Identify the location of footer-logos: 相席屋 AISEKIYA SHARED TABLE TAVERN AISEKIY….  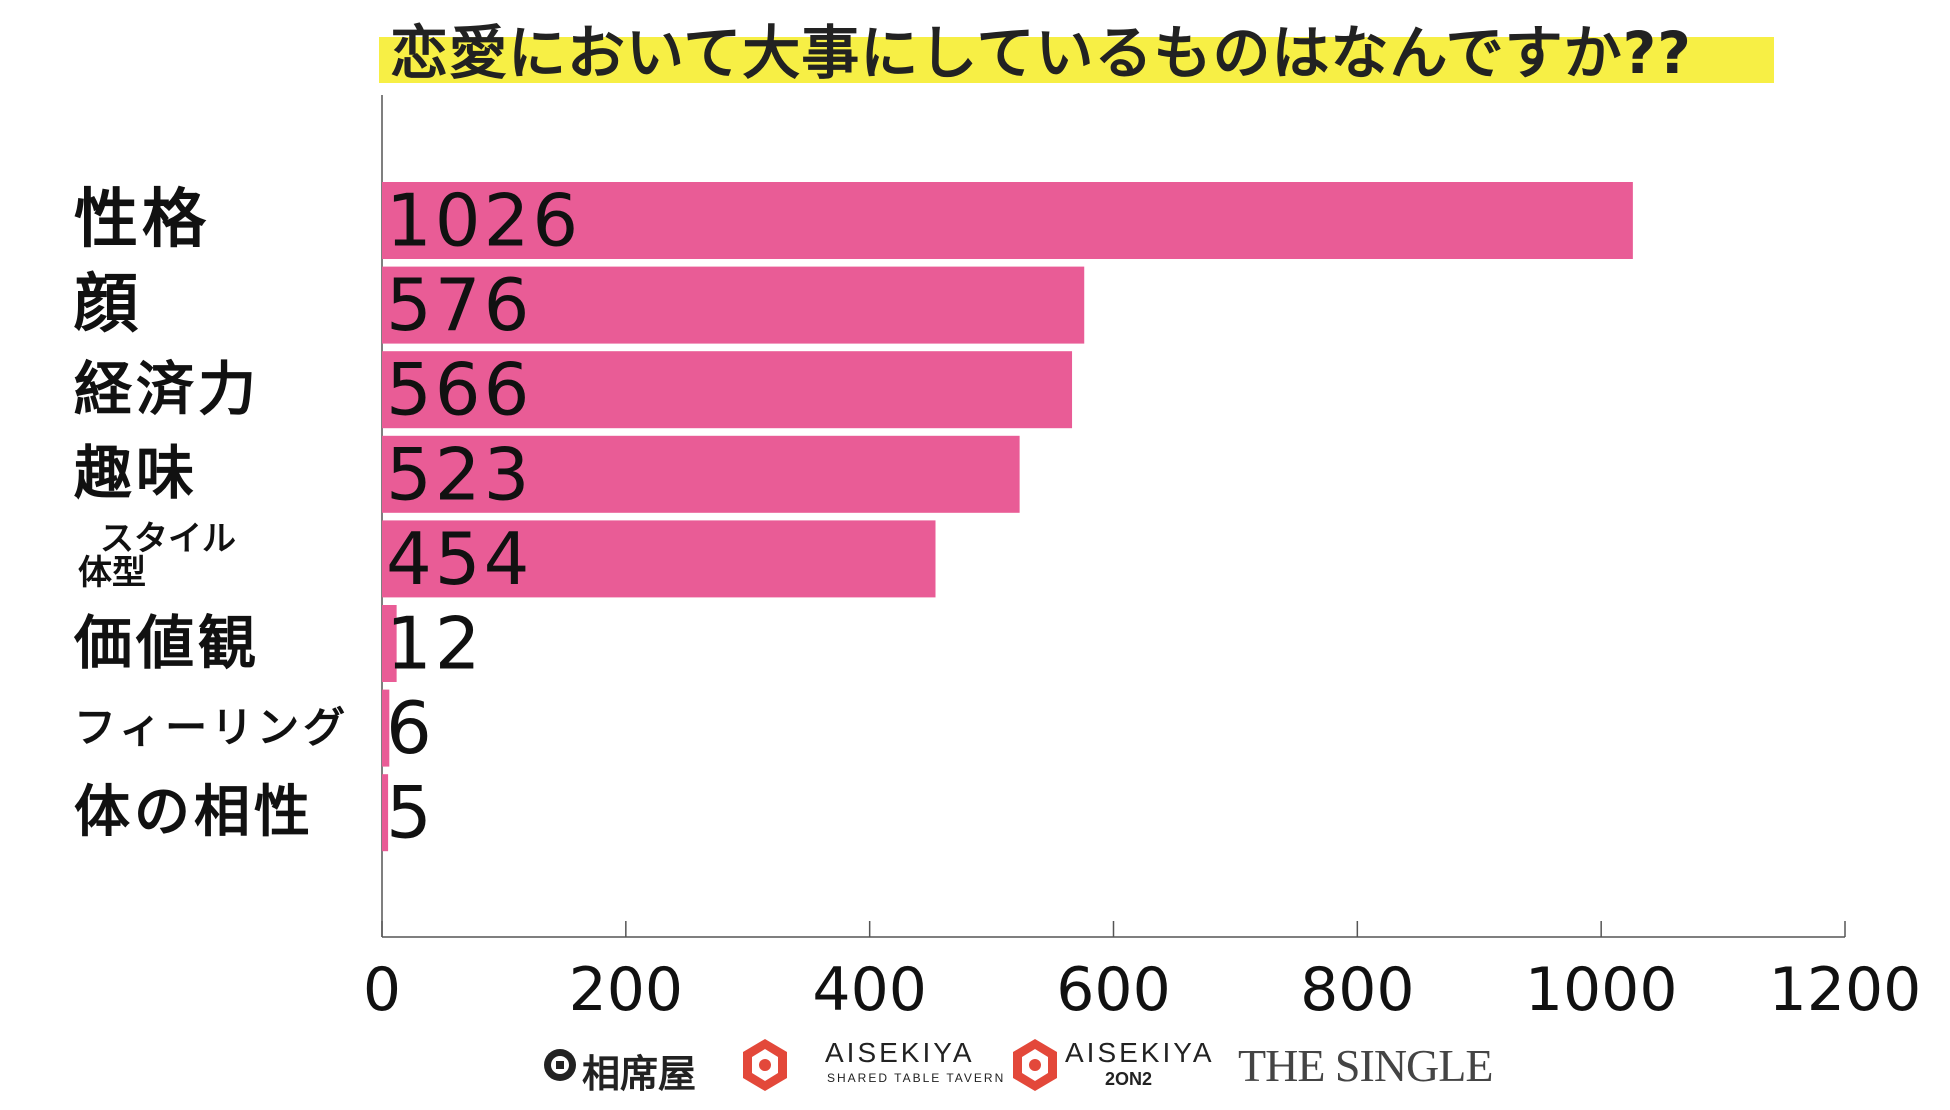
(1030, 1065).